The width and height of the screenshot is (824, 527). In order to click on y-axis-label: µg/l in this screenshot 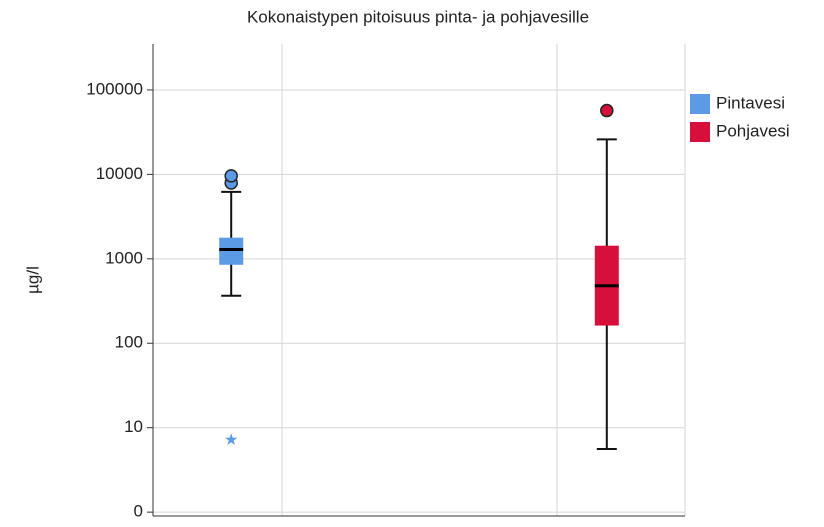, I will do `click(32, 280)`.